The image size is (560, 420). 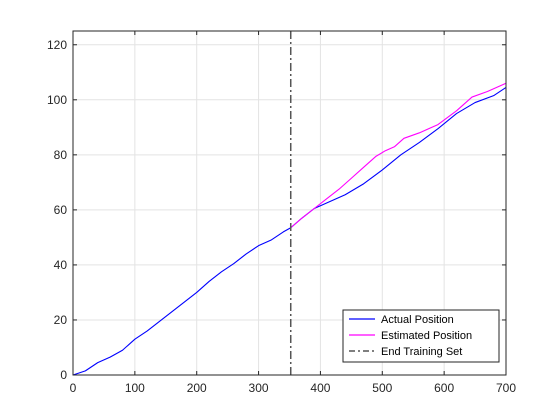 I want to click on estimated-position-line, so click(x=398, y=155).